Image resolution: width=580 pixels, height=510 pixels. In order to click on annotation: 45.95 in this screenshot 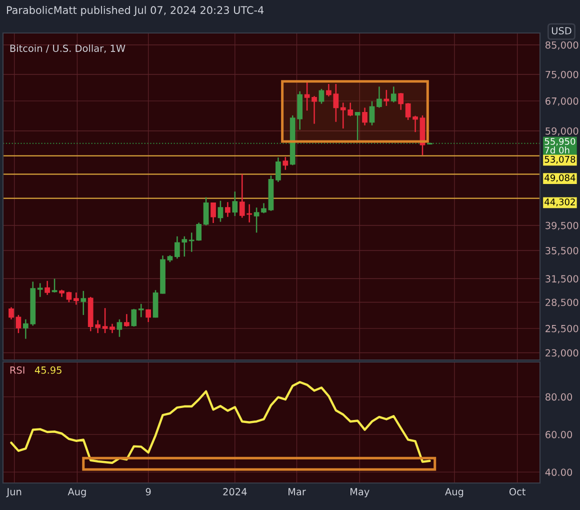, I will do `click(48, 370)`.